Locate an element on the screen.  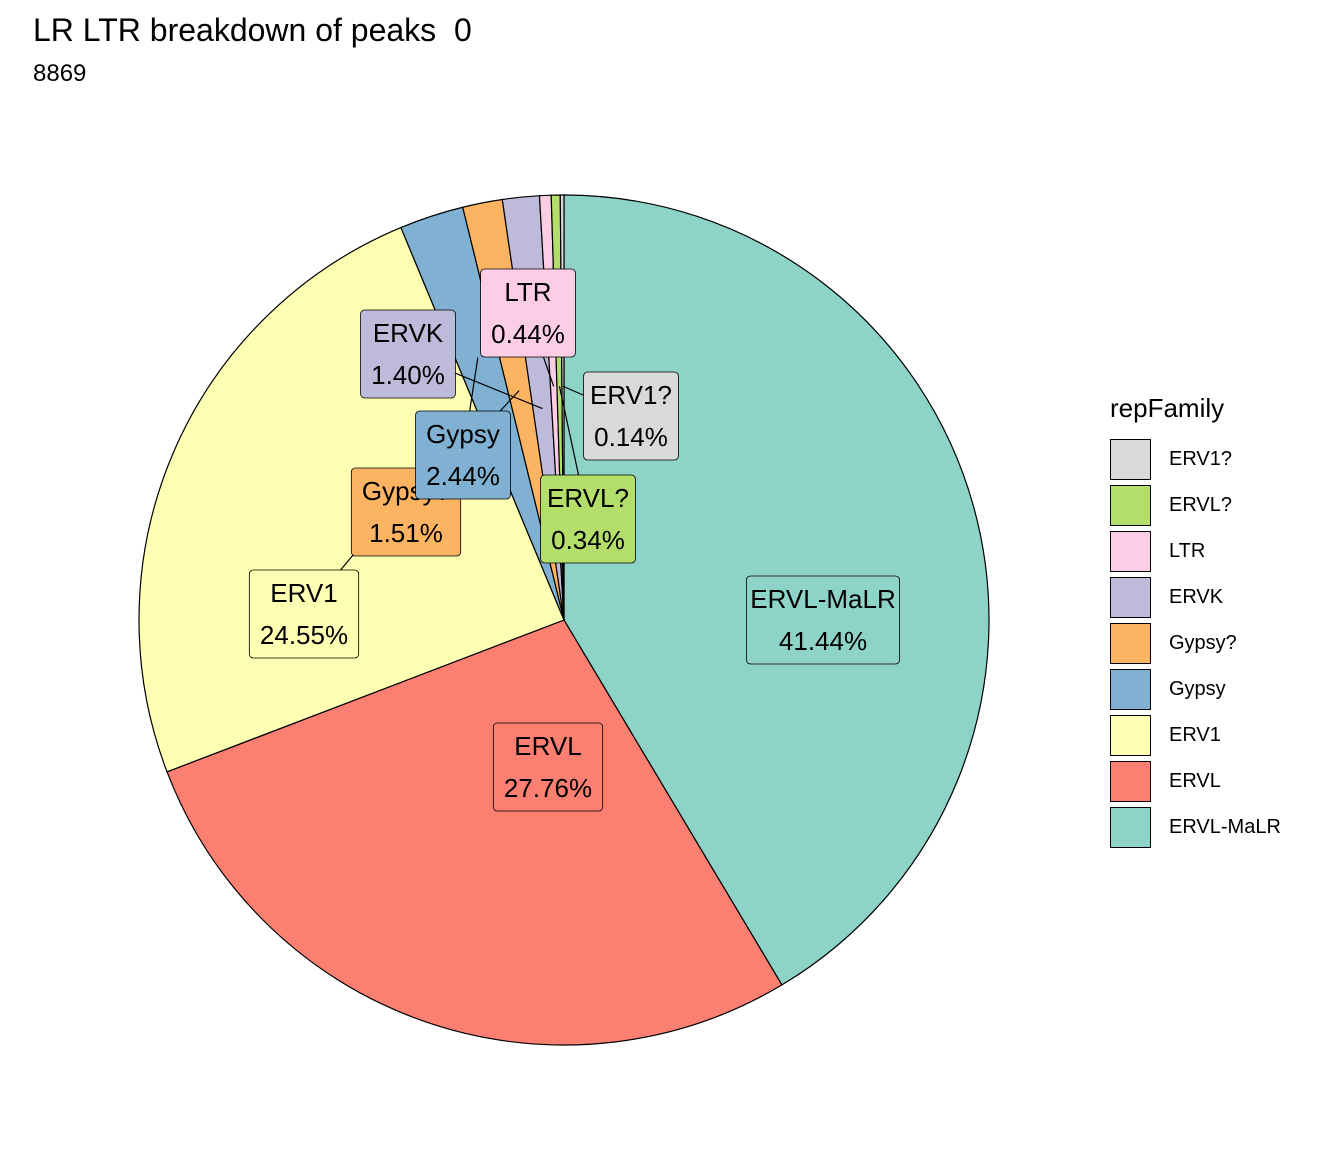
legend-label-ltr: LTR is located at coordinates (1187, 550).